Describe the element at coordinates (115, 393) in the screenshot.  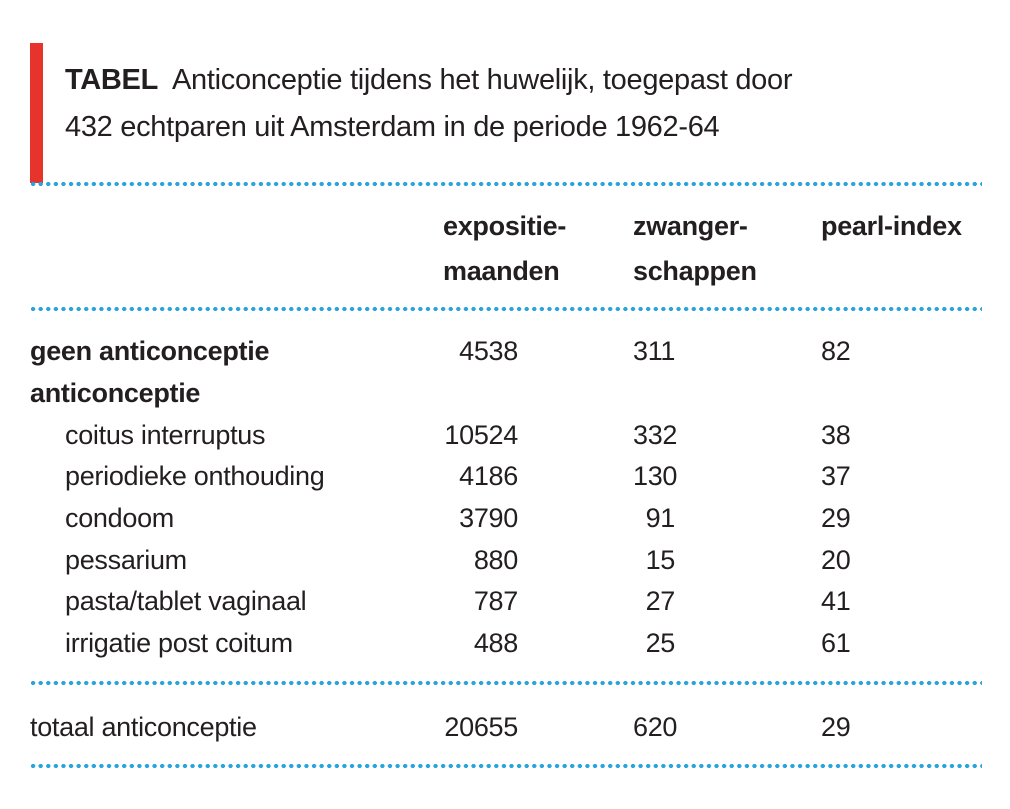
I see `row-label: anticonceptie` at that location.